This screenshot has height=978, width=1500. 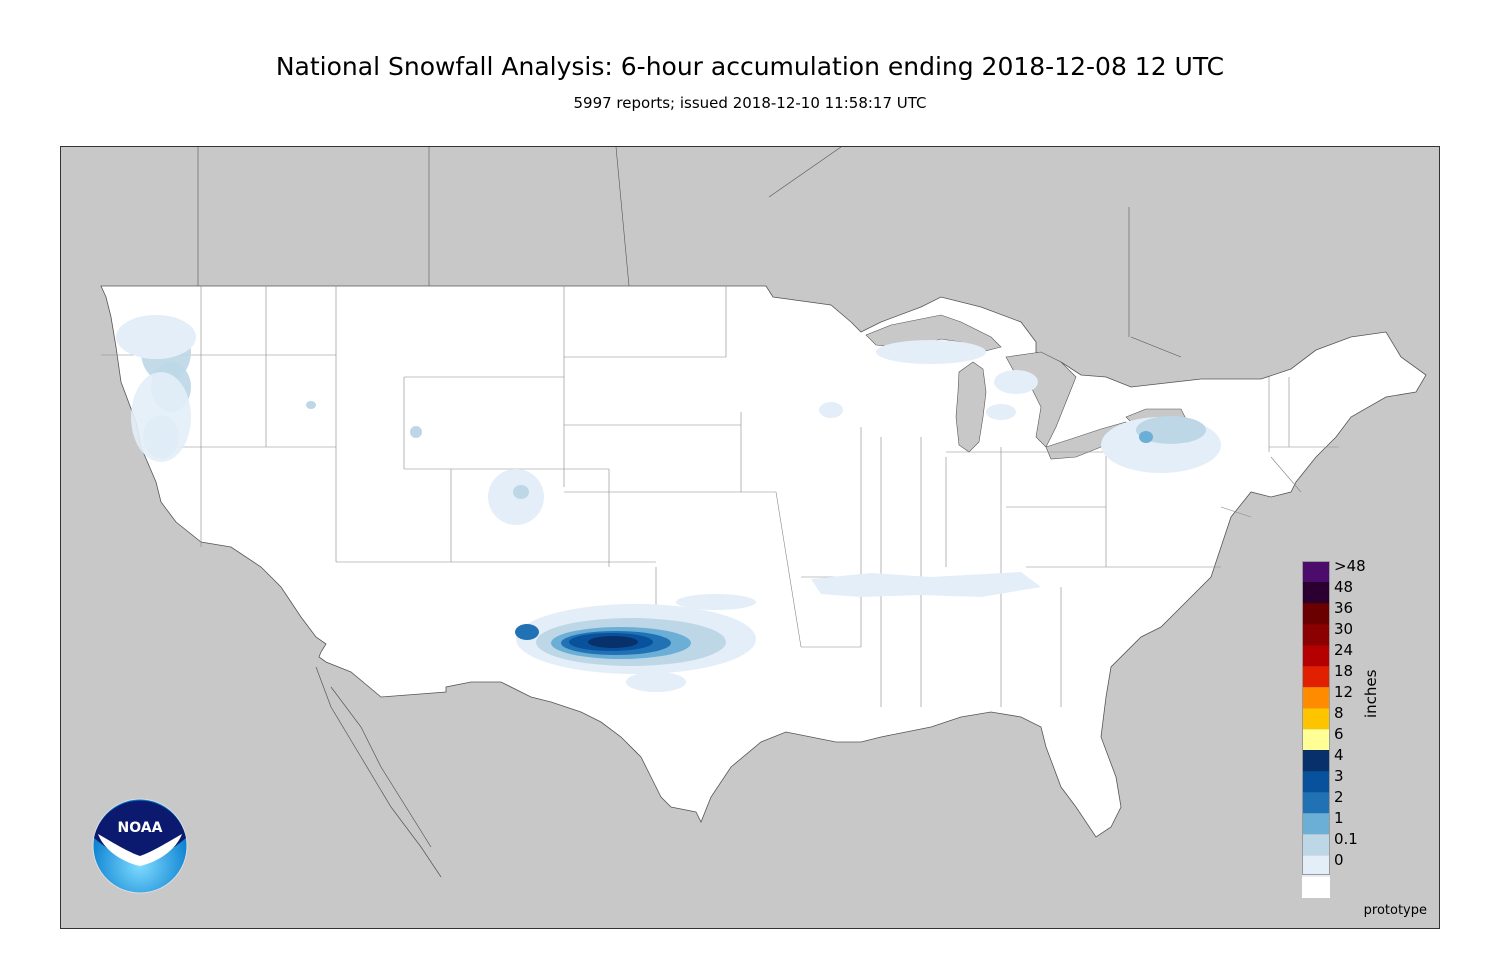 What do you see at coordinates (1371, 693) in the screenshot?
I see `legend-unit-label: inches` at bounding box center [1371, 693].